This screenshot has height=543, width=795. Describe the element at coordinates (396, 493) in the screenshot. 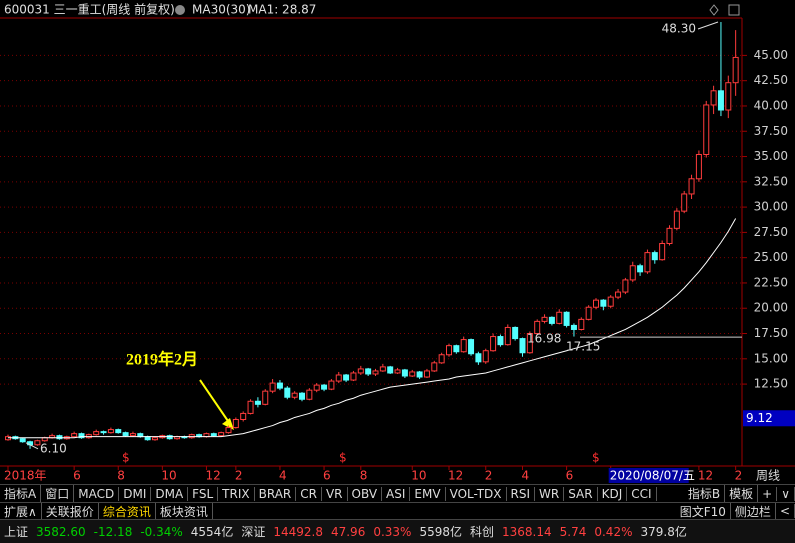

I see `indicator-tab: ASI` at that location.